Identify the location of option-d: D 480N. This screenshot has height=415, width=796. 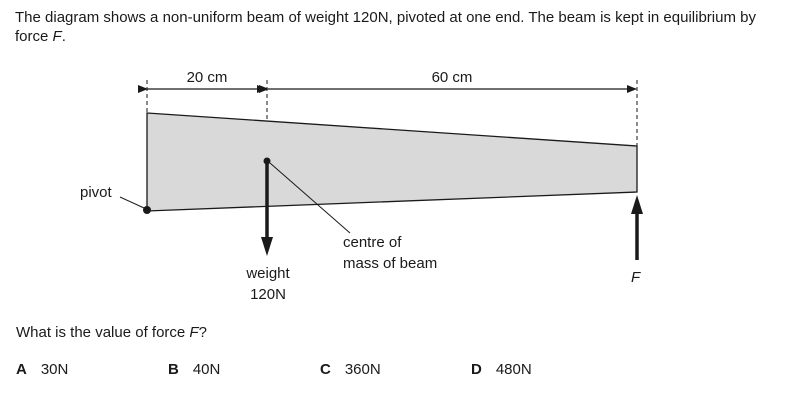
(501, 369).